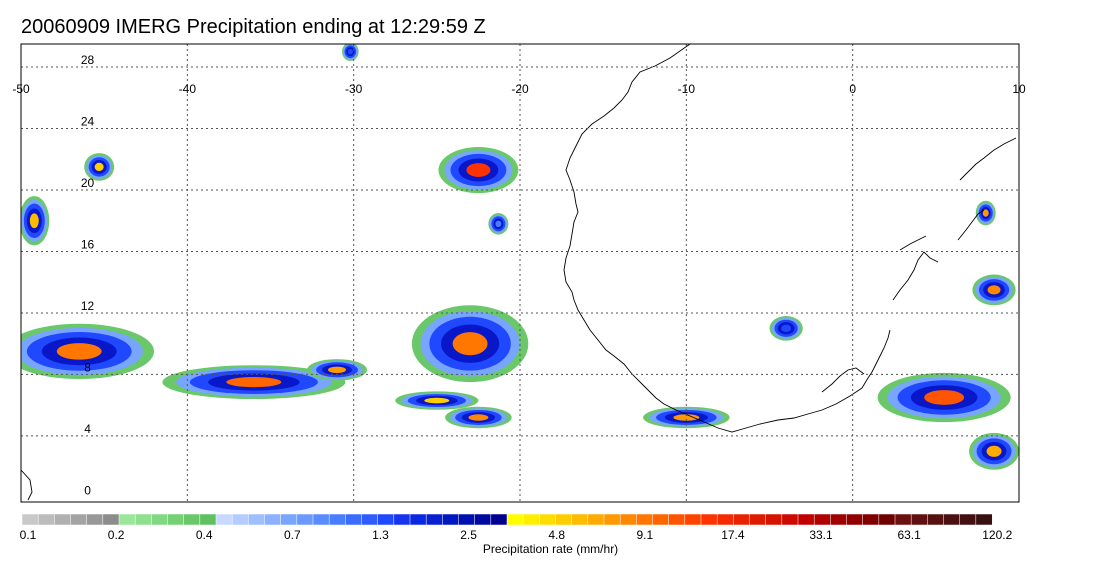 This screenshot has height=571, width=1101. What do you see at coordinates (687, 89) in the screenshot?
I see `lon-tick-label: -10` at bounding box center [687, 89].